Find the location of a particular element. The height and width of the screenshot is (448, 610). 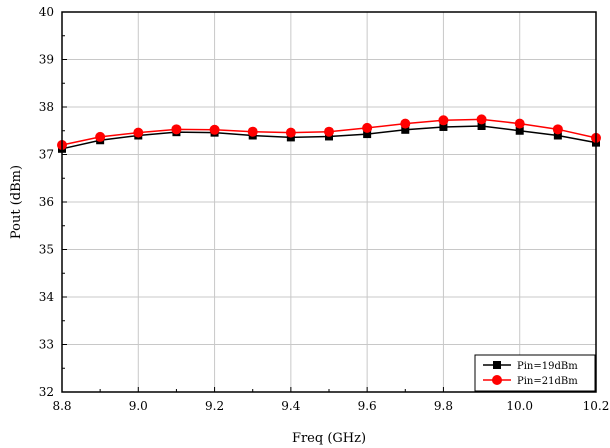

x-tick-label: 9.4 is located at coordinates (290, 406).